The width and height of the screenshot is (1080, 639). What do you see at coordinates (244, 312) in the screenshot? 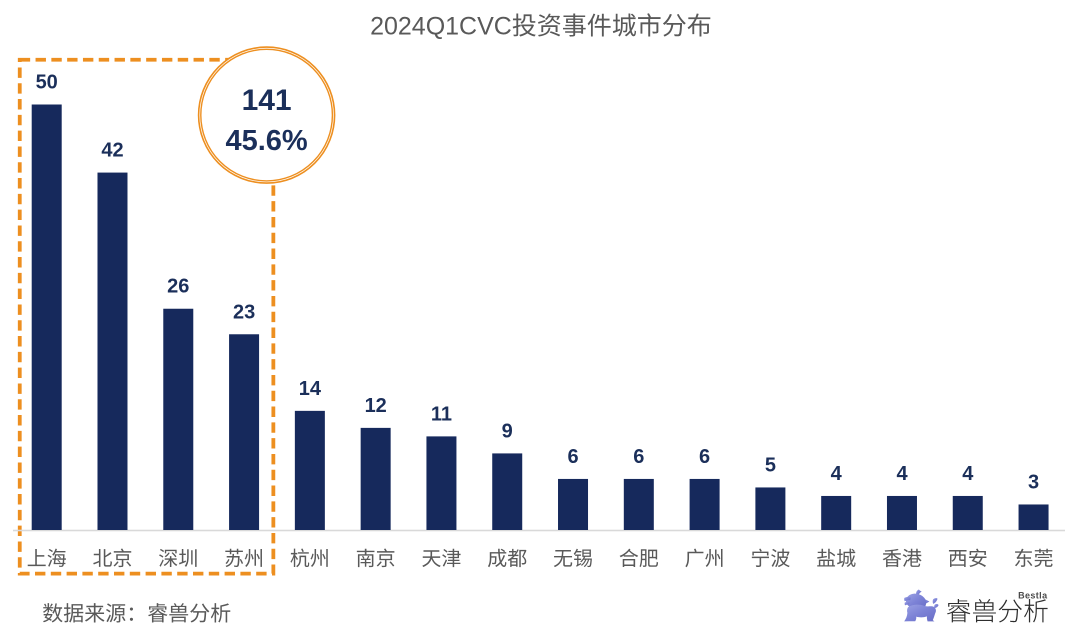
I see `svg-text: 23` at bounding box center [244, 312].